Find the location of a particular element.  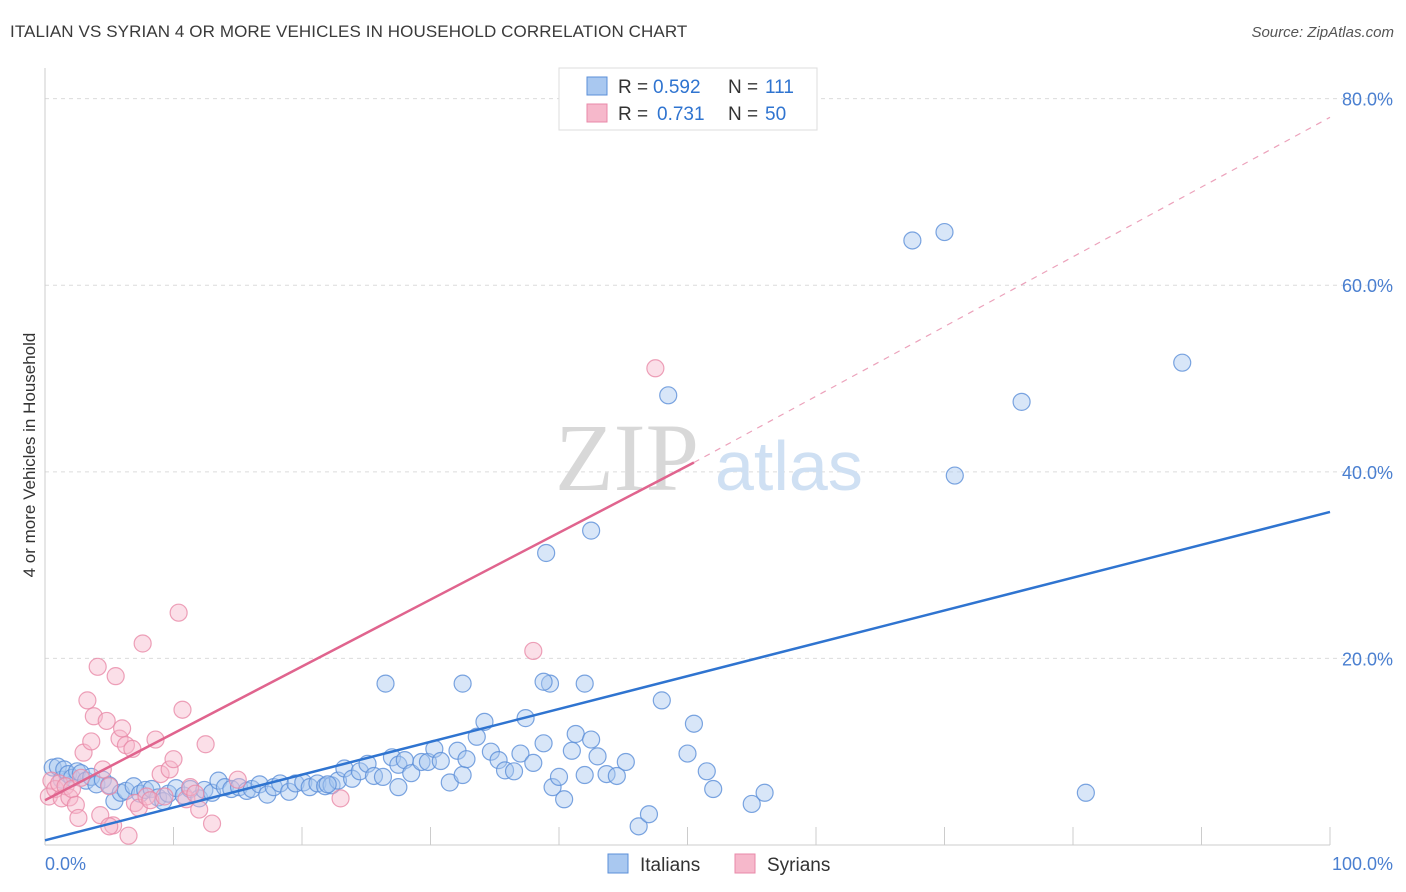

legend-swatch-syrians is located at coordinates (597, 113).